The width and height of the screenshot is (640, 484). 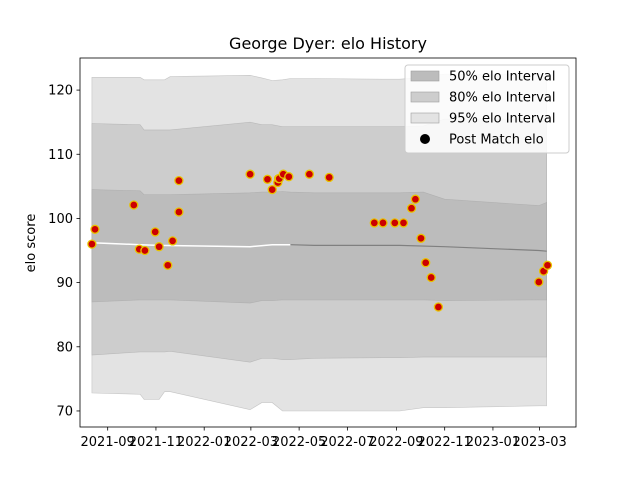 I want to click on x-tick-label: 2022-05, so click(x=299, y=442).